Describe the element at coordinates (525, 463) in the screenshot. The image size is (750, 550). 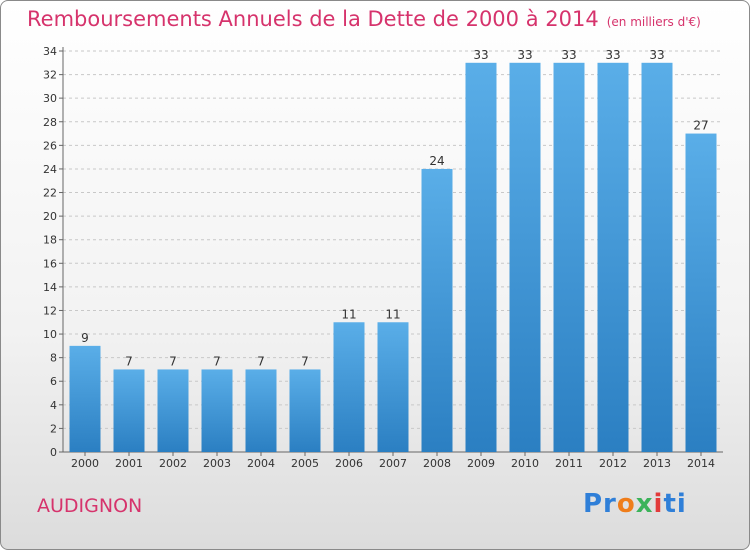
I see `x-tick-label: 2010` at that location.